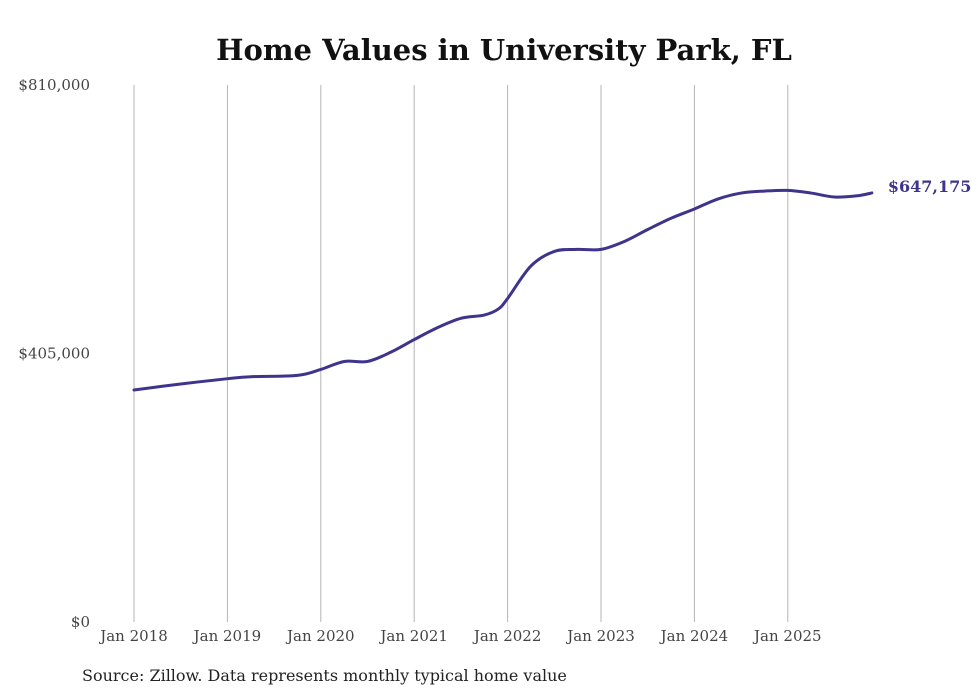  Describe the element at coordinates (504, 50) in the screenshot. I see `chart-title: Home Values in University Park, FL` at that location.